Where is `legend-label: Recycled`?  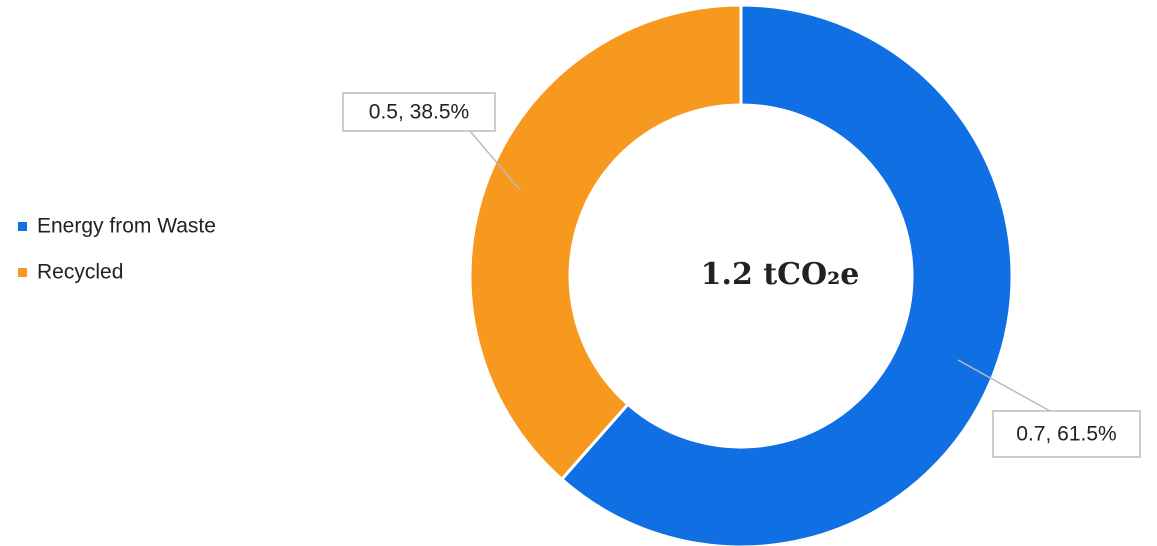 legend-label: Recycled is located at coordinates (80, 272).